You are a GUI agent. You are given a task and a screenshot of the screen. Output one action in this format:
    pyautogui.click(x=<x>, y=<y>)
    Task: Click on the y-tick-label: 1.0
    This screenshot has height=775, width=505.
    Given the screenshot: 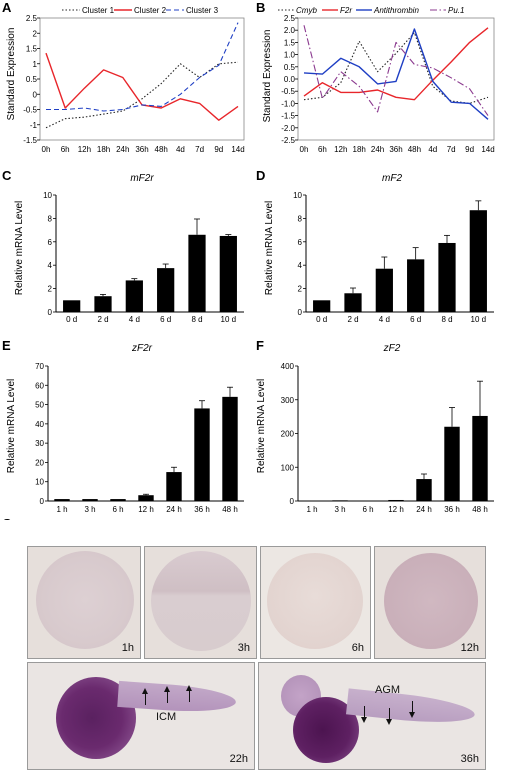 What is the action you would take?
    pyautogui.click(x=290, y=55)
    